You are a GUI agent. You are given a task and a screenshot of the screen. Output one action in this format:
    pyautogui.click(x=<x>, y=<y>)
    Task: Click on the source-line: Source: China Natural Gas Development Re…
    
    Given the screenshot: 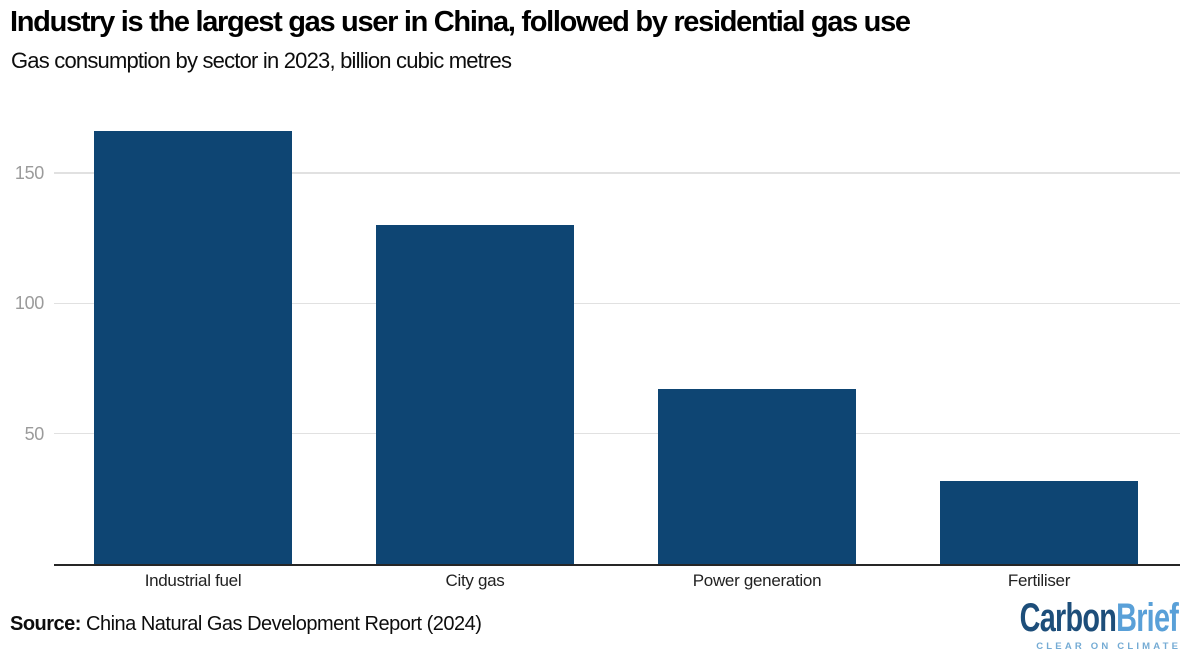 What is the action you would take?
    pyautogui.click(x=246, y=624)
    